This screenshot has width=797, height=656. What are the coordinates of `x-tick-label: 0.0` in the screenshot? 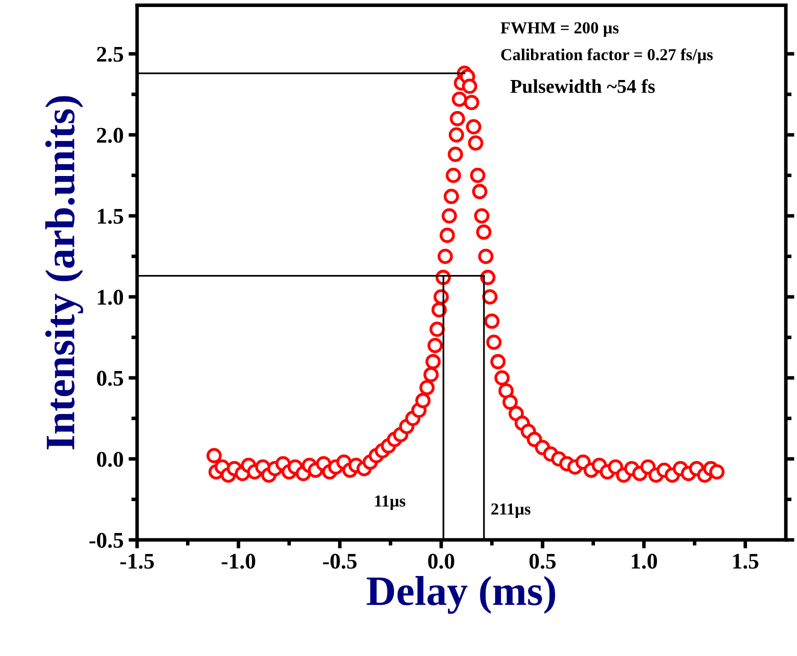 It's located at (441, 561).